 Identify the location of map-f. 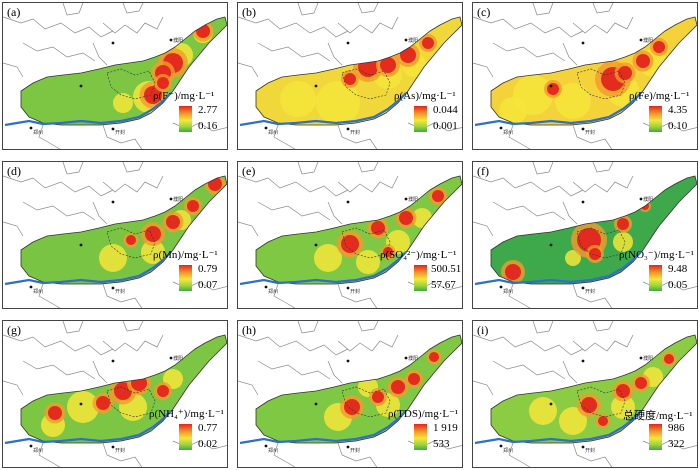
(585, 235).